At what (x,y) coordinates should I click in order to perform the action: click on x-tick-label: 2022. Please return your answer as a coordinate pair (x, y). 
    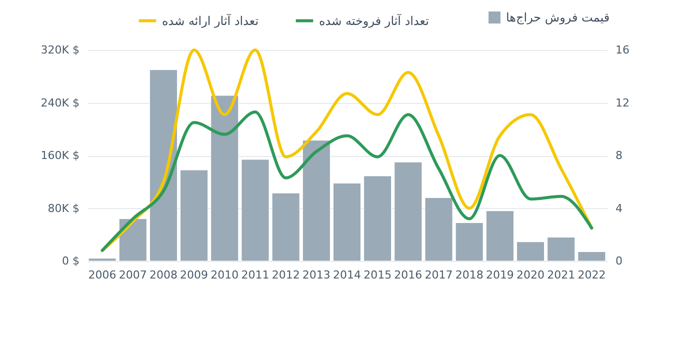
    Looking at the image, I should click on (592, 275).